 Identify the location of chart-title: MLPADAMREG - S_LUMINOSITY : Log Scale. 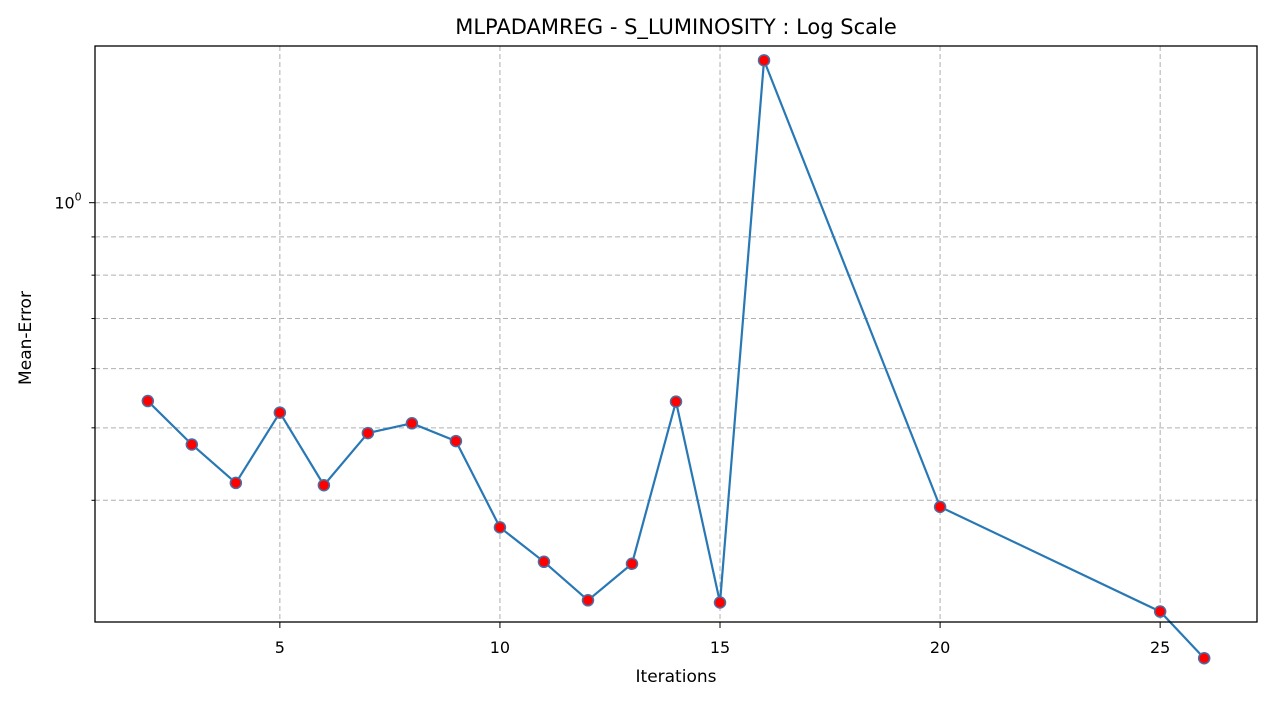
(676, 27).